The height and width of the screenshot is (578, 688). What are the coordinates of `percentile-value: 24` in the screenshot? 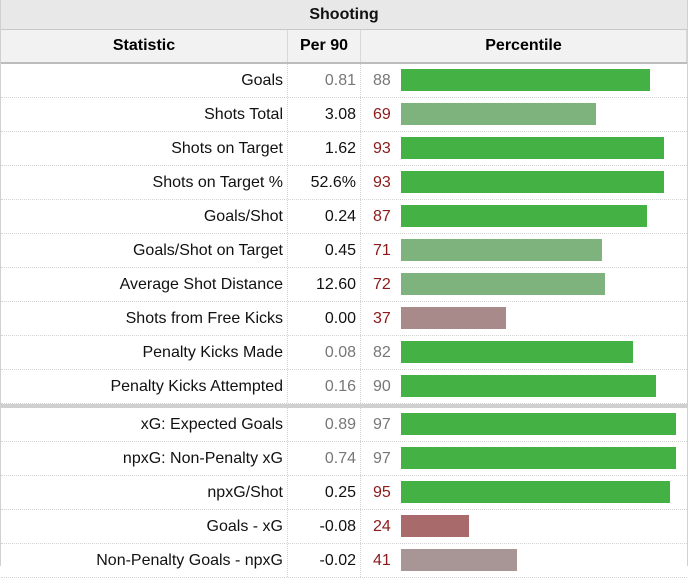 It's located at (382, 526).